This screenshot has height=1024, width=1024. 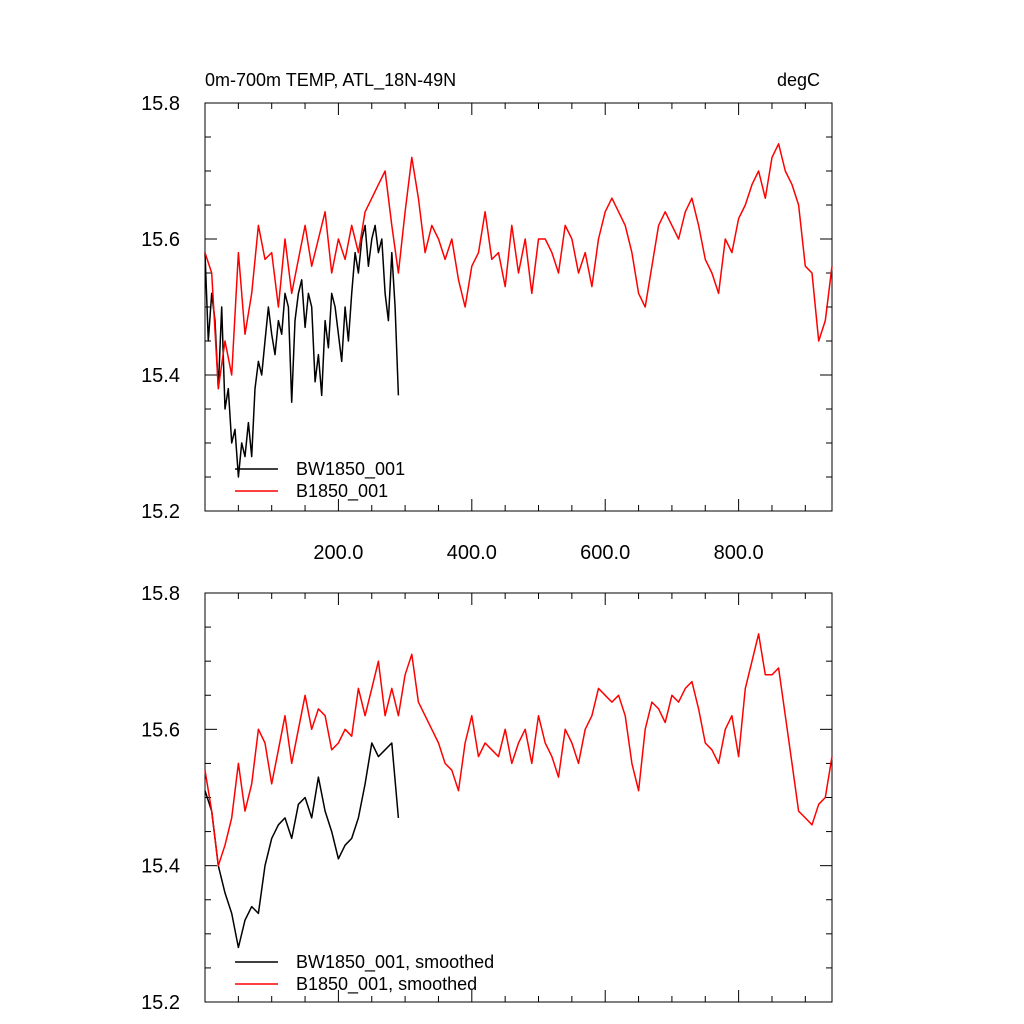 What do you see at coordinates (518, 750) in the screenshot?
I see `series-line-b1850-001-smoothed` at bounding box center [518, 750].